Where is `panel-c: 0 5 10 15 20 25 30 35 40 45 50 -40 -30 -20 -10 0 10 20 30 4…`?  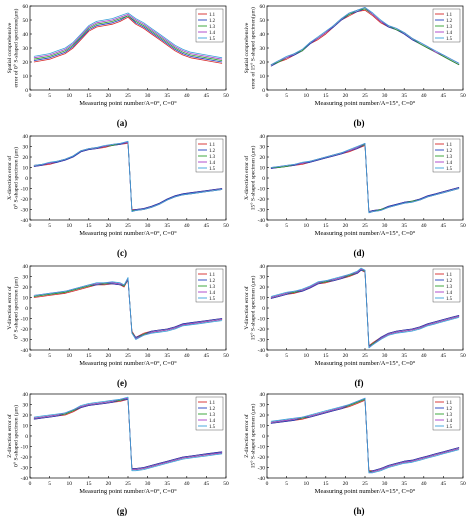
panel-c: 0 5 10 15 20 25 30 35 40 45 50 -40 -30 -20 -10 0 10 20 30 4… is located at coordinates (118, 195).